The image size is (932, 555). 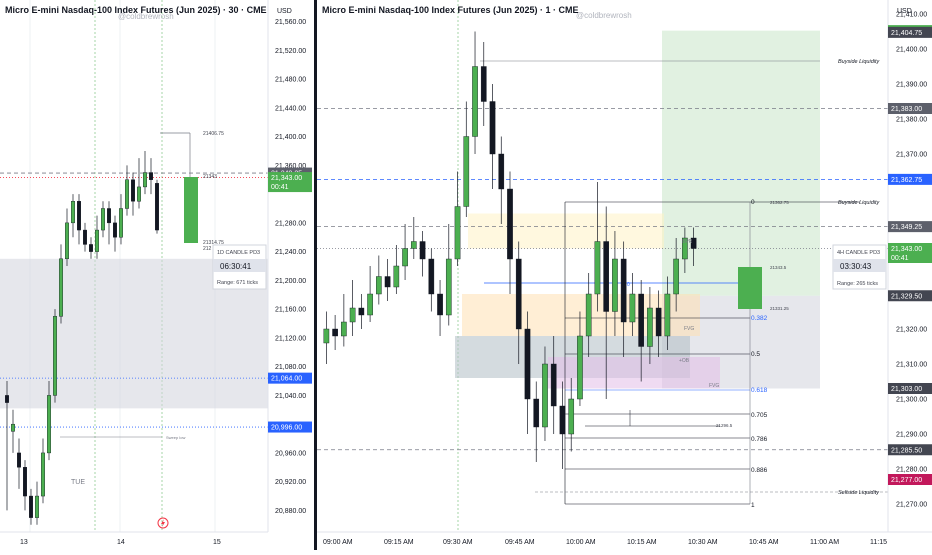 I want to click on price-tick: 20,880.00, so click(x=290, y=511).